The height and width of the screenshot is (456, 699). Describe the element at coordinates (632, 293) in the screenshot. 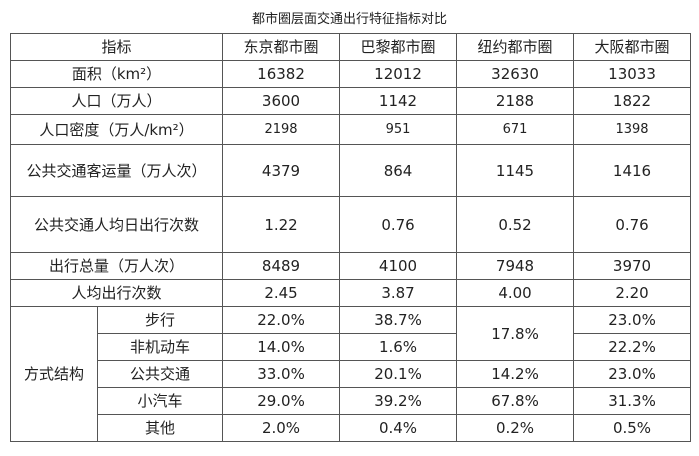

I see `value-cell: 2.20` at that location.